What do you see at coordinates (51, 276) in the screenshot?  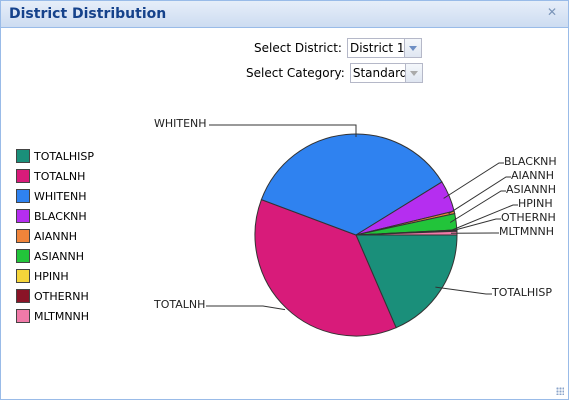 I see `legend-label: HPINH` at bounding box center [51, 276].